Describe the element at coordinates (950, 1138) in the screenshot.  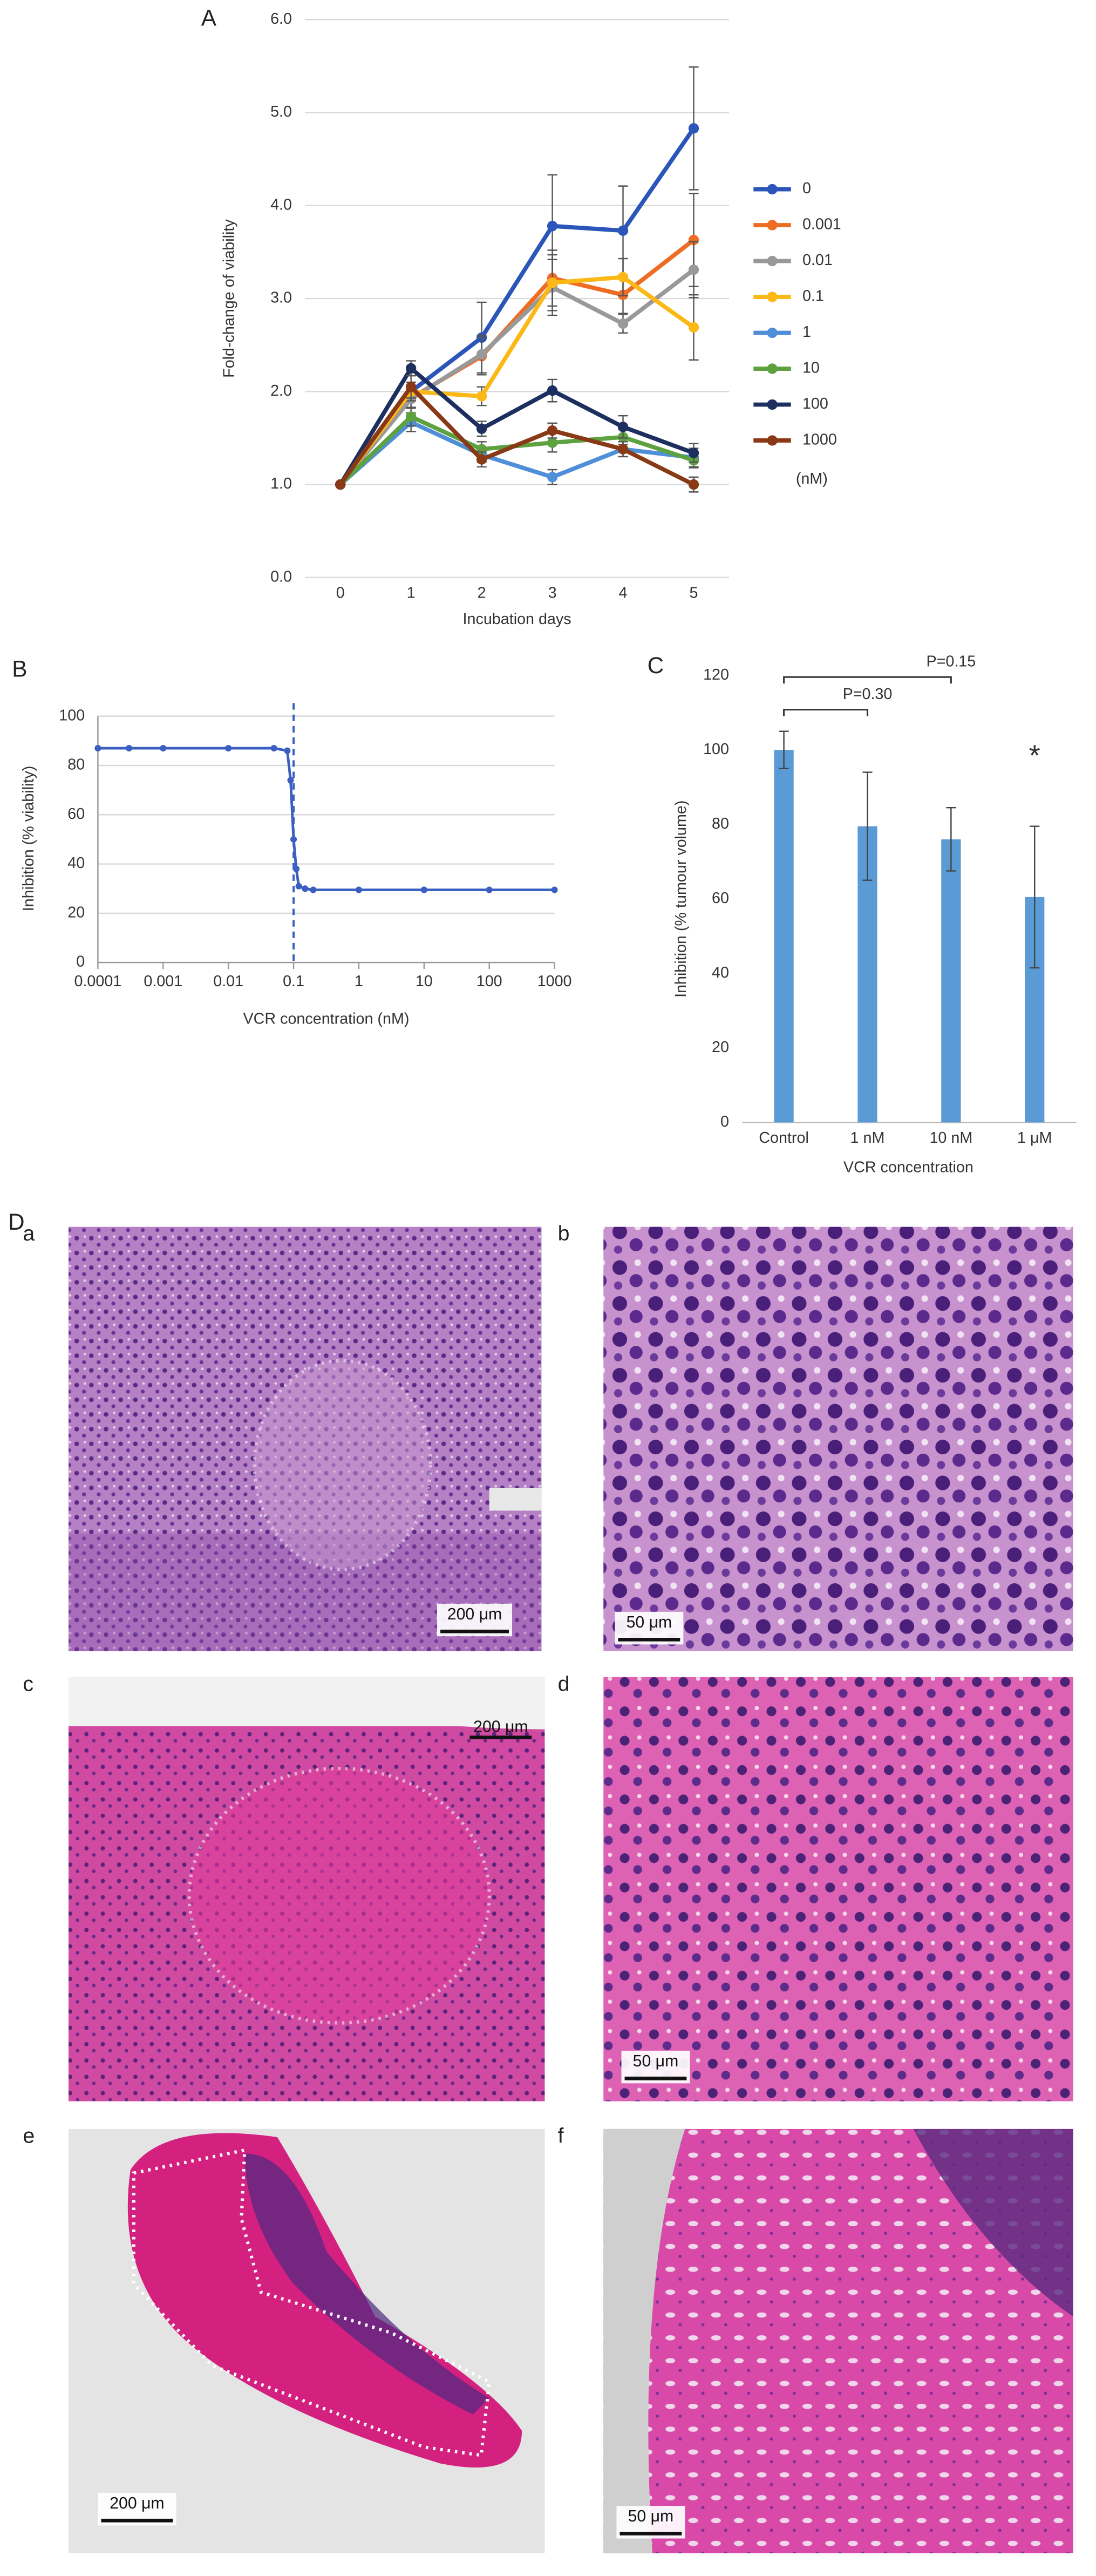
I see `x-tick-label: 10 nM` at that location.